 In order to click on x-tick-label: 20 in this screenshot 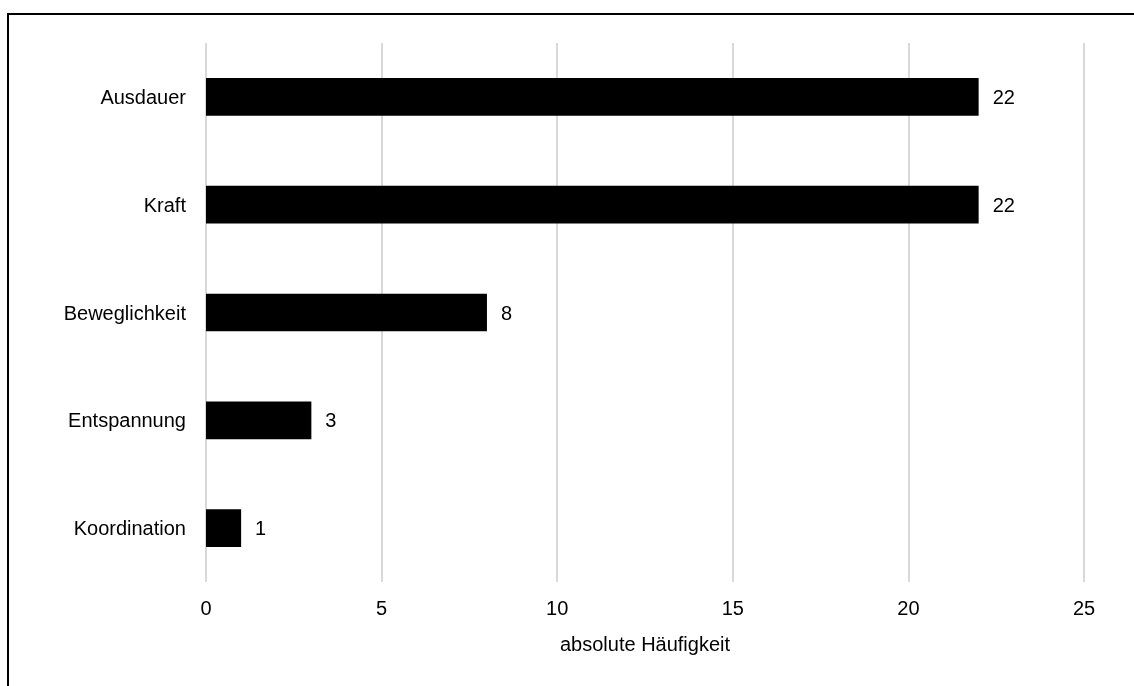, I will do `click(908, 608)`.